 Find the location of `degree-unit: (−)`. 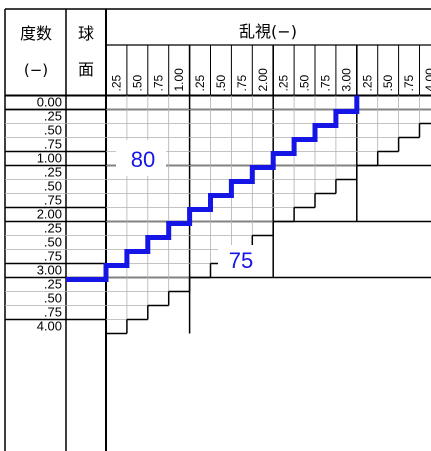

degree-unit: (−) is located at coordinates (36, 70).